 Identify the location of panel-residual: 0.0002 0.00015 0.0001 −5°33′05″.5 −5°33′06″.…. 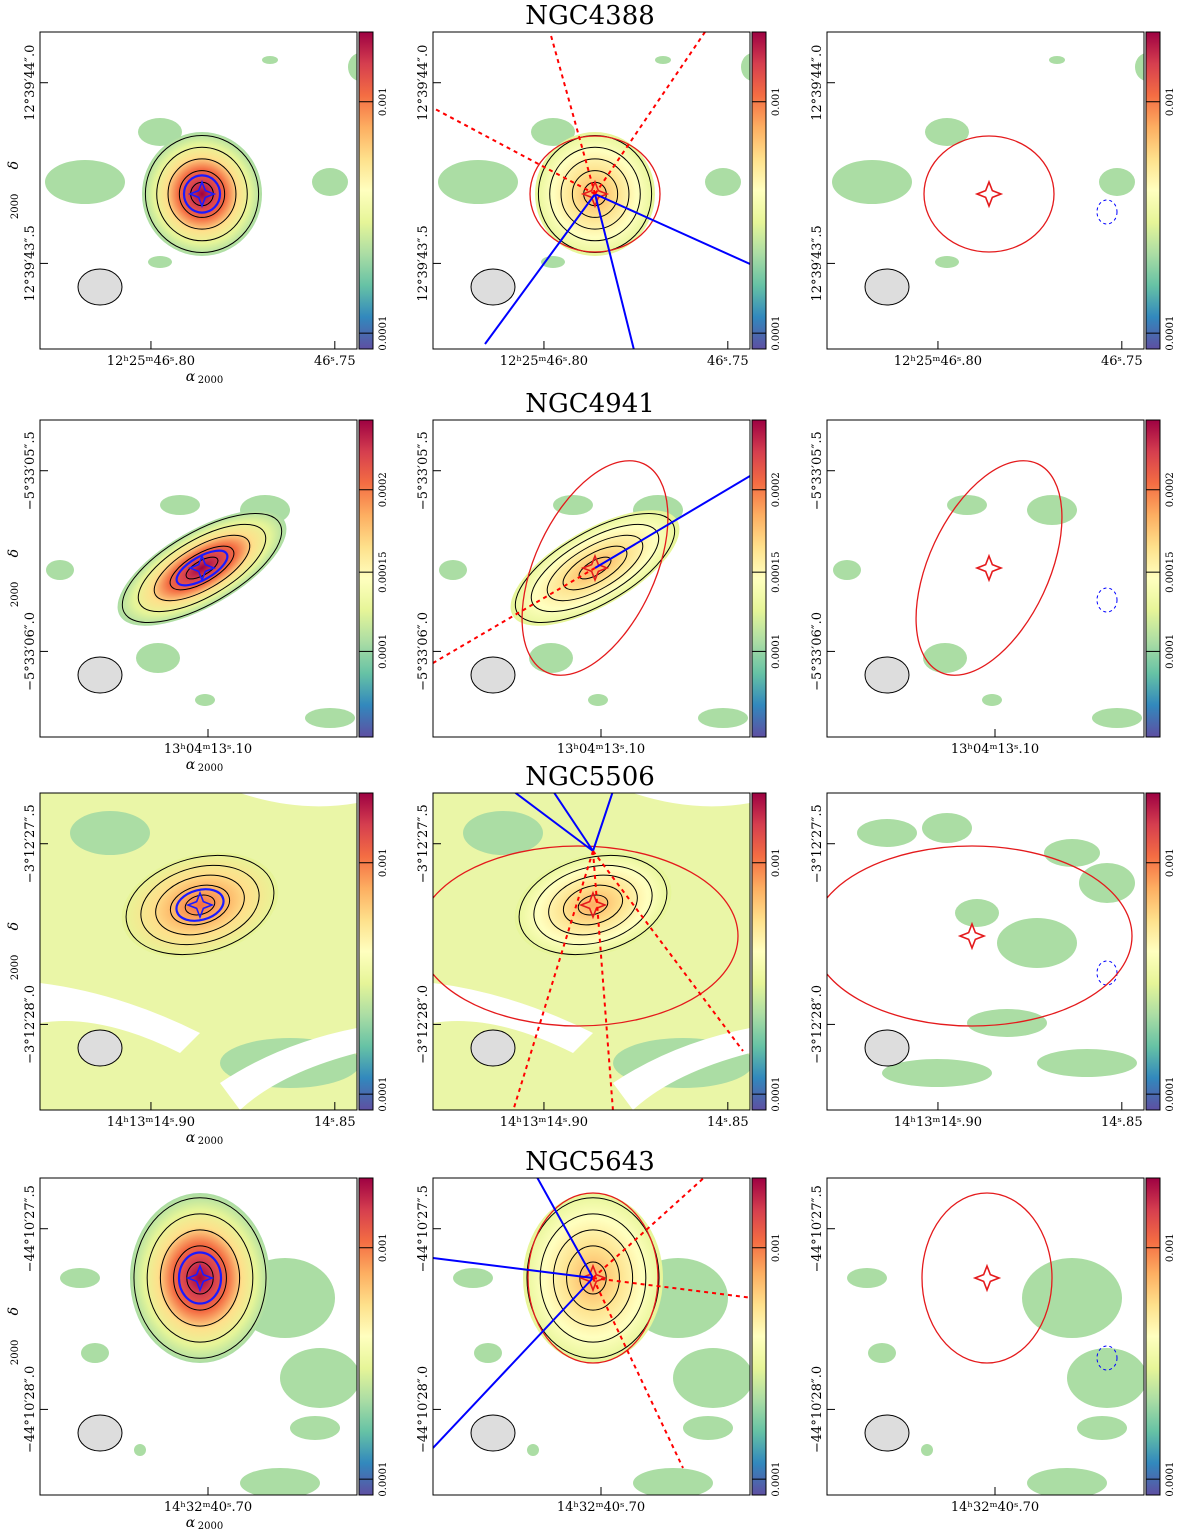
(993, 588).